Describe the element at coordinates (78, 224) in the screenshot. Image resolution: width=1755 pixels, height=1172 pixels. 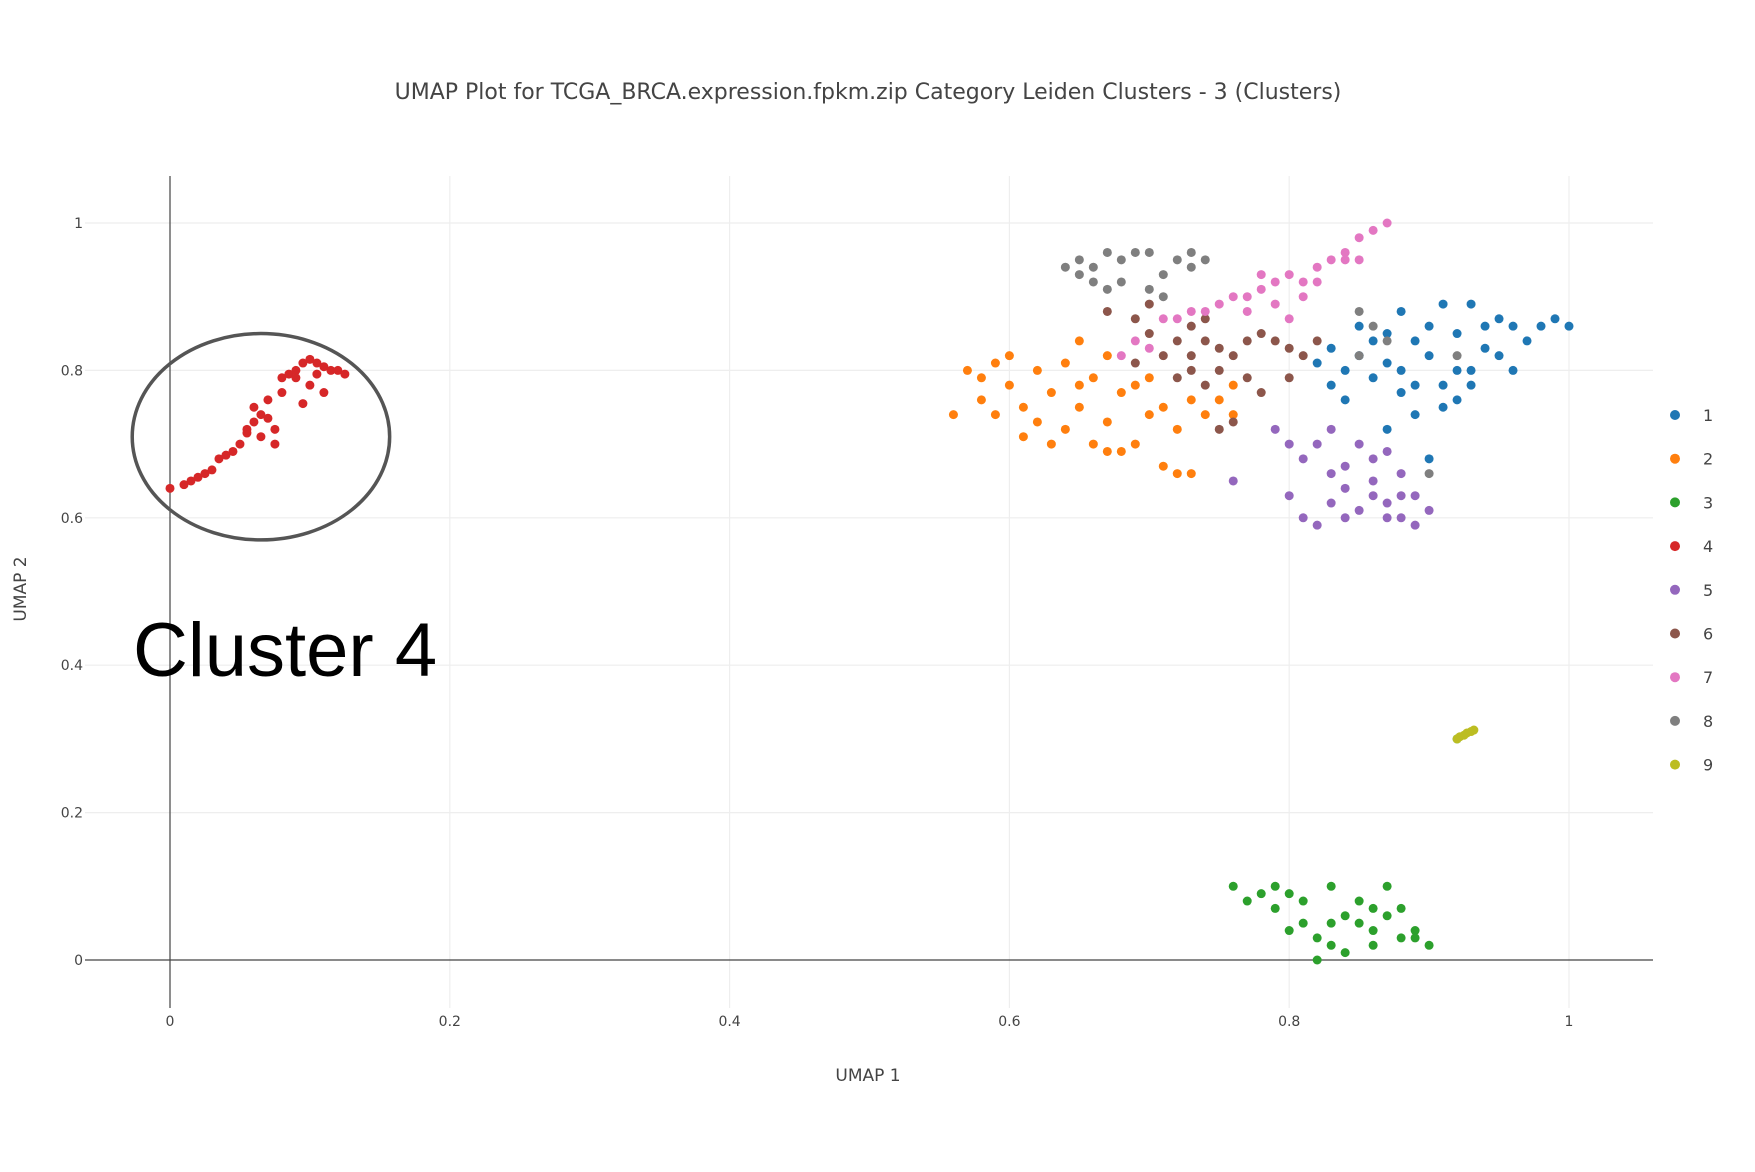
I see `y-tick-label: 1` at that location.